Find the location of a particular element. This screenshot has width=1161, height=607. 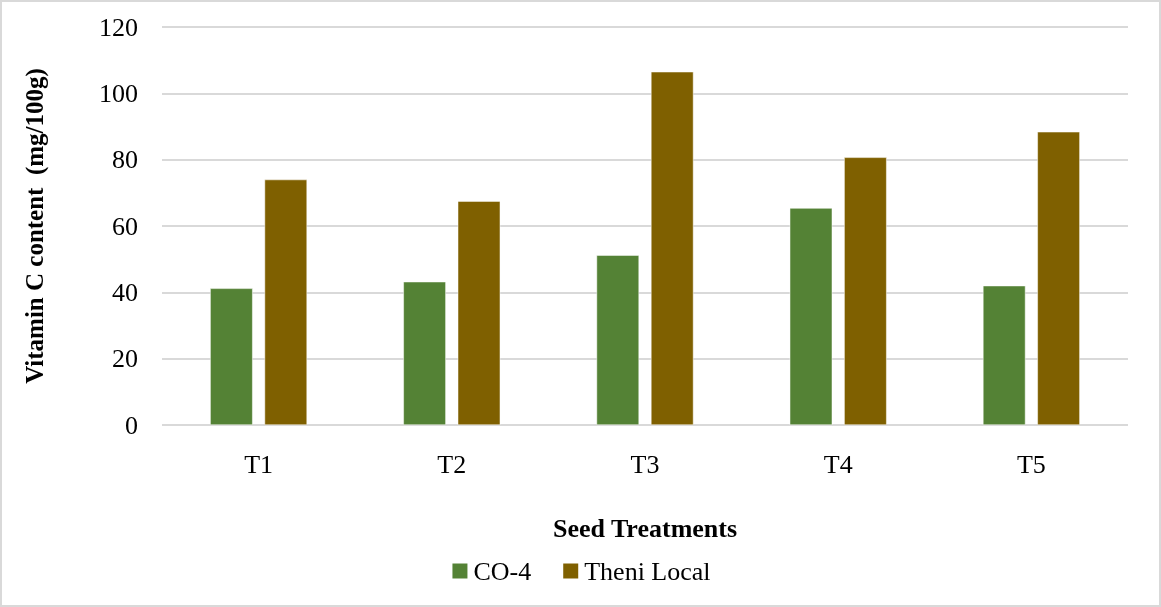

x-tick-label: T4 is located at coordinates (838, 464).